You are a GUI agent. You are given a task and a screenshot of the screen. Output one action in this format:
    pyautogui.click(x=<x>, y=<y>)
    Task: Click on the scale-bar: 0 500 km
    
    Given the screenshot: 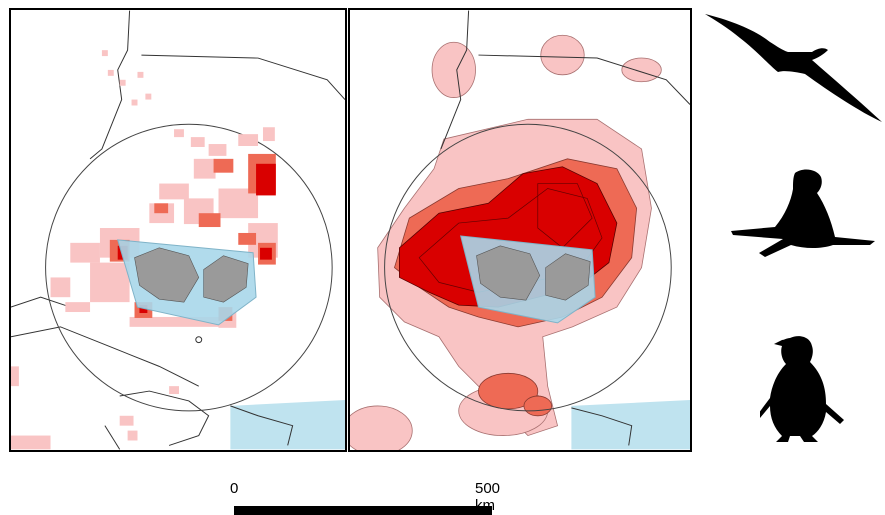 What is the action you would take?
    pyautogui.click(x=365, y=497)
    